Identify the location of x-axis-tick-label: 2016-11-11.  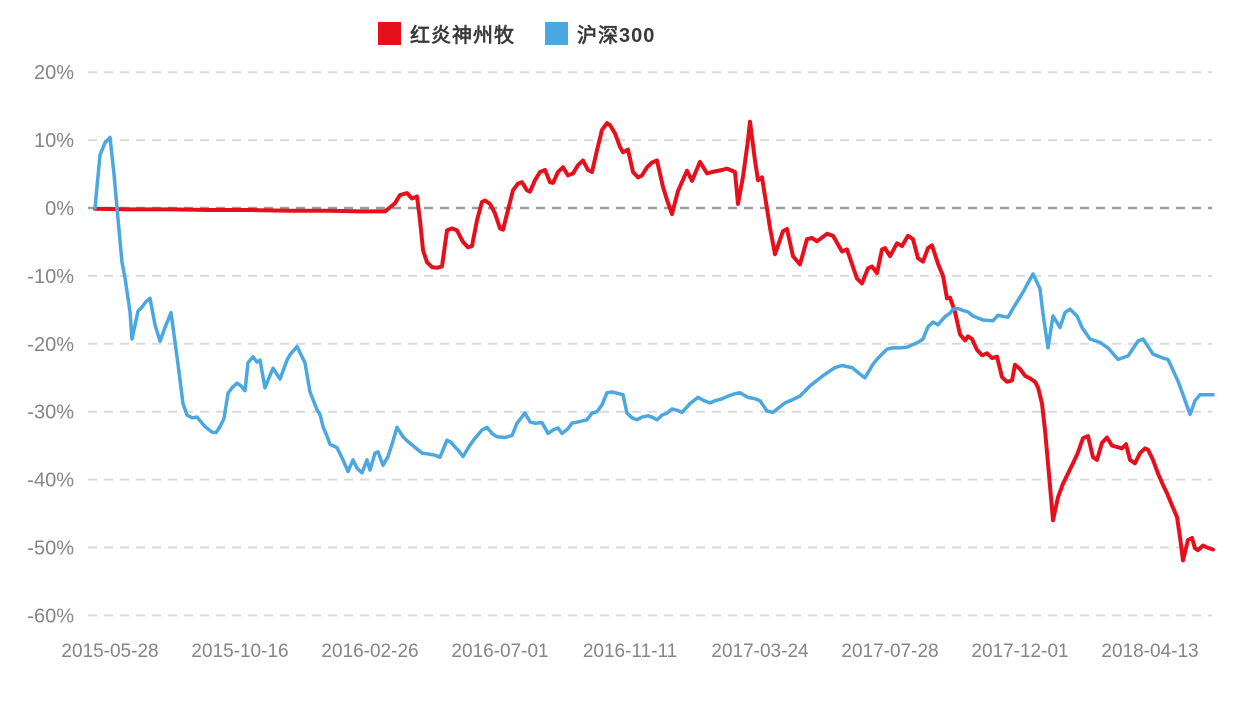
(630, 651).